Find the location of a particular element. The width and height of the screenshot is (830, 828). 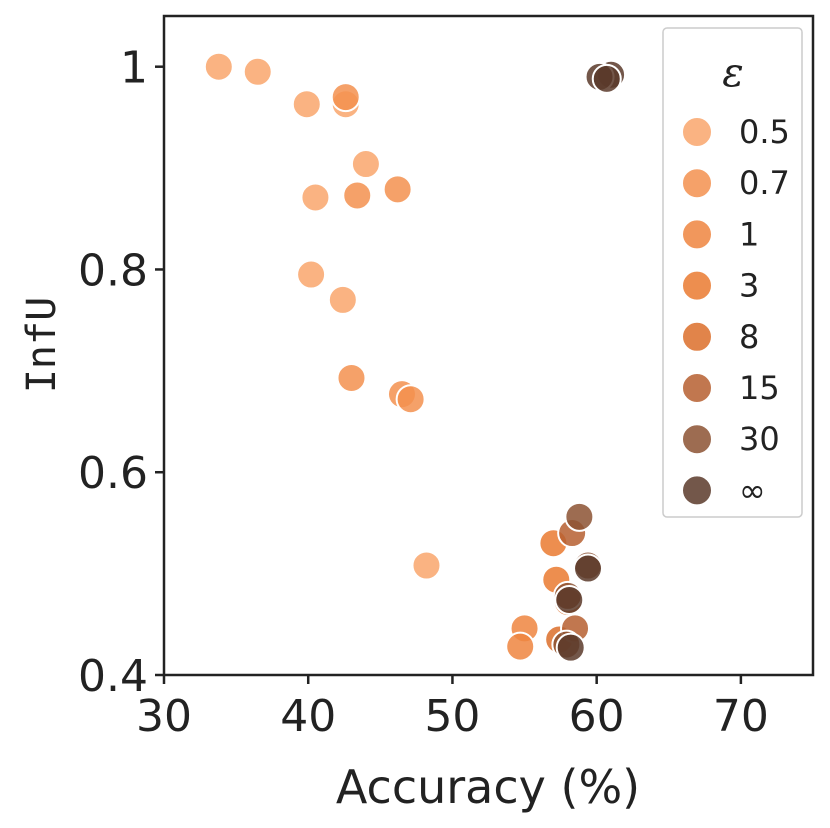

y-tick-label: 0.6 is located at coordinates (113, 473).